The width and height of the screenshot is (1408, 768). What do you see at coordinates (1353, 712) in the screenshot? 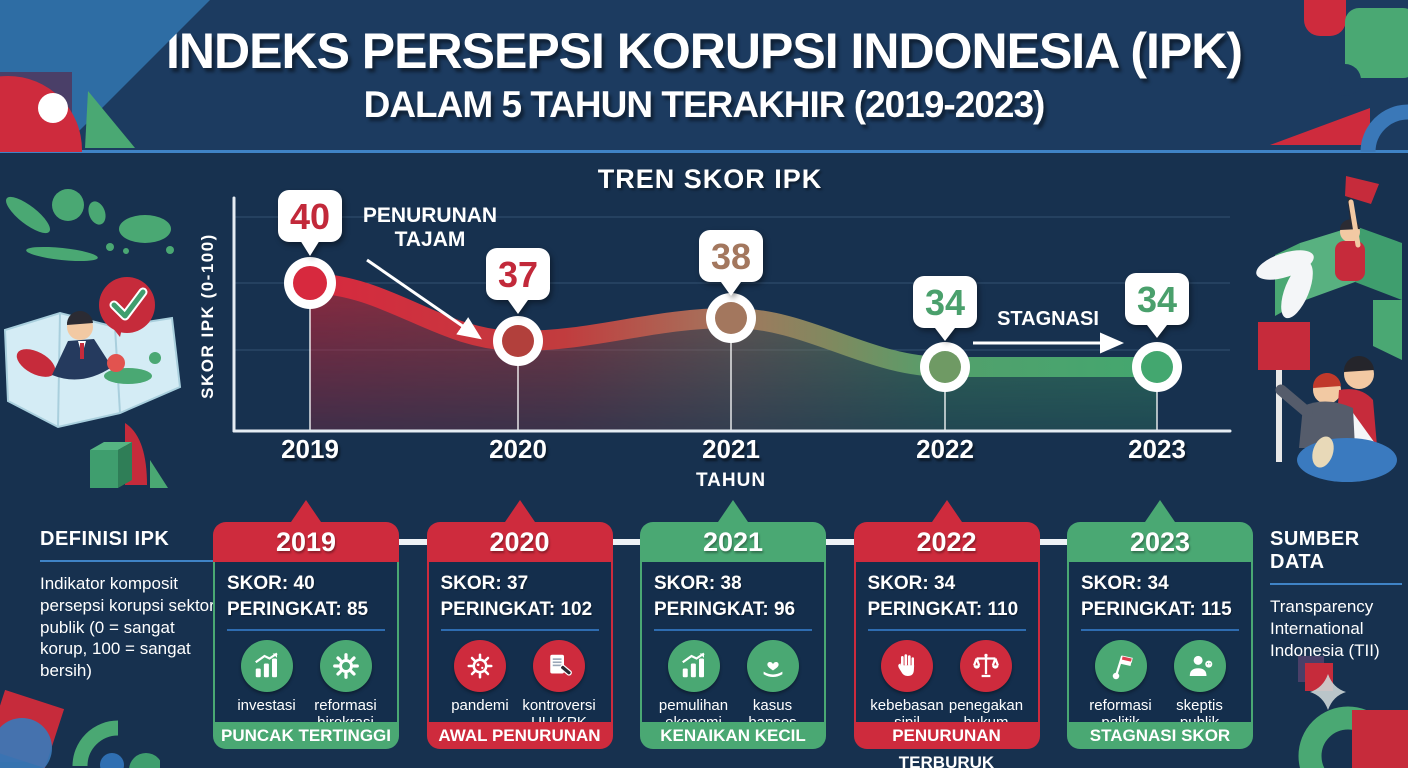
I see `decorative-shapes-bottom-right` at bounding box center [1353, 712].